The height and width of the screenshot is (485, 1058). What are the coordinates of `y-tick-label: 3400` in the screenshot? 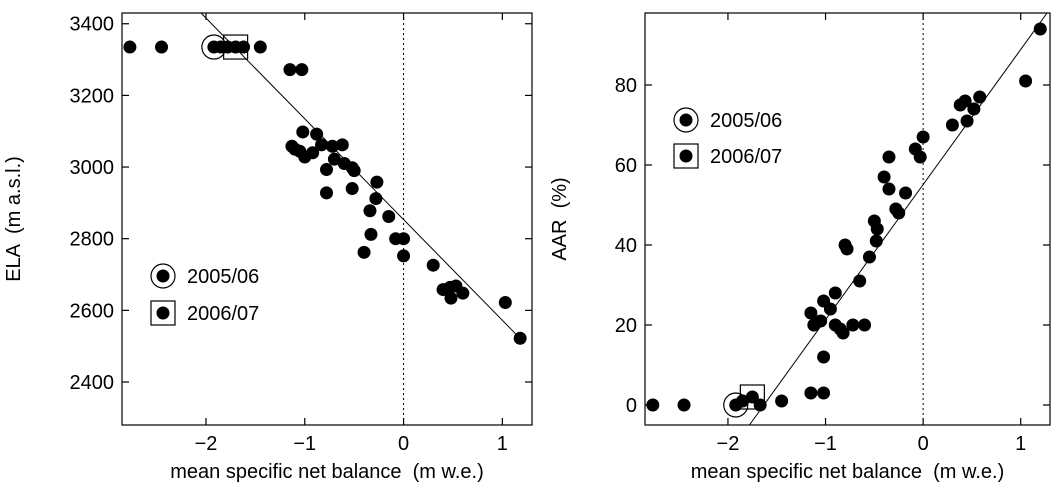 It's located at (92, 25).